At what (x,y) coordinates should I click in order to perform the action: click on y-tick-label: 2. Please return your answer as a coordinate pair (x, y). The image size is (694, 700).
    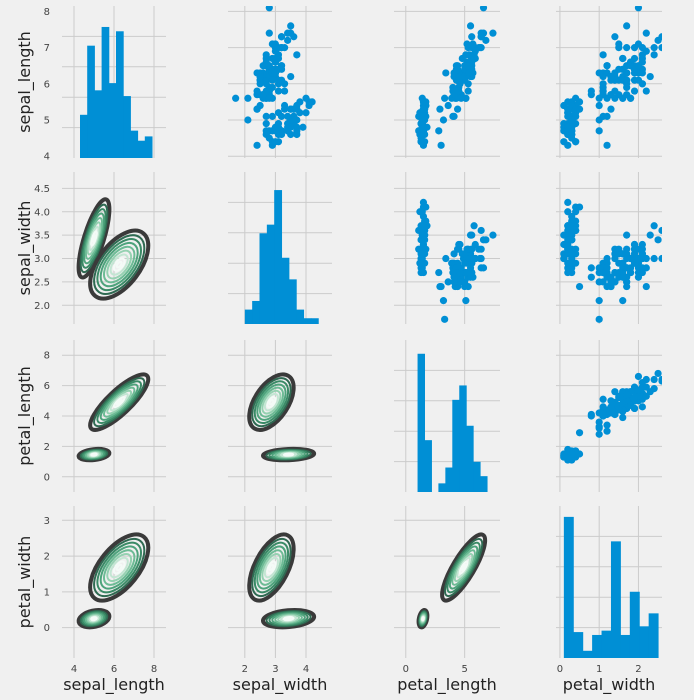
    Looking at the image, I should click on (47, 557).